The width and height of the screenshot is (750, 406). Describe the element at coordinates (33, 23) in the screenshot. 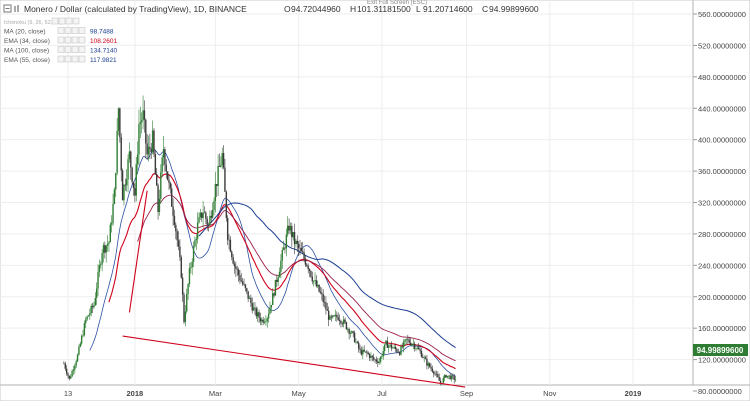

I see `indicator-name: Ichimoku (9, 26, 52, 26)` at that location.